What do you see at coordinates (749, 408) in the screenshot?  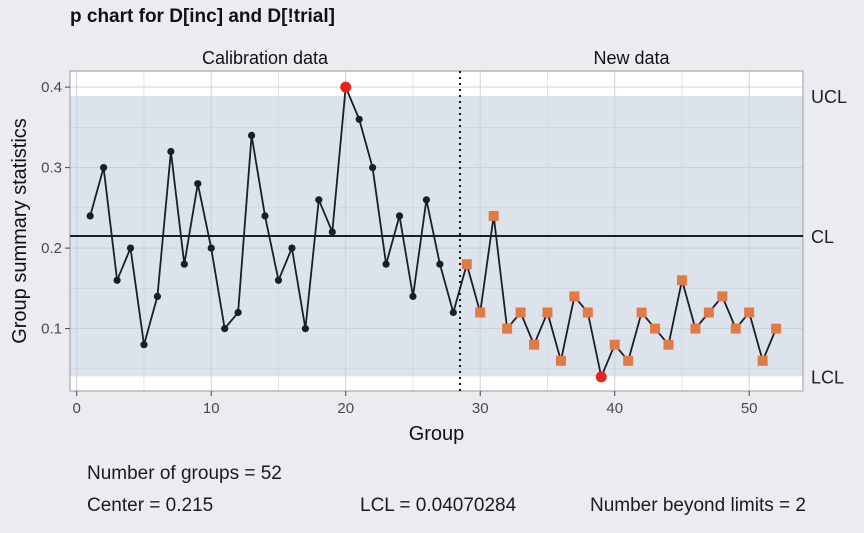 I see `x-tick-label: 50` at bounding box center [749, 408].